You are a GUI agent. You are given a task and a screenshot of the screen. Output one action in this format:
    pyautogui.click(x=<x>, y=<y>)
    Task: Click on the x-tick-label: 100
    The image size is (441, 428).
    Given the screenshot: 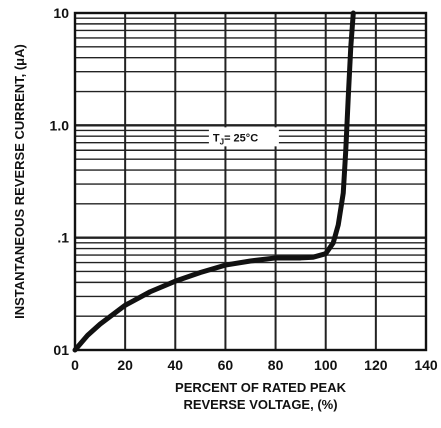 What is the action you would take?
    pyautogui.click(x=326, y=365)
    